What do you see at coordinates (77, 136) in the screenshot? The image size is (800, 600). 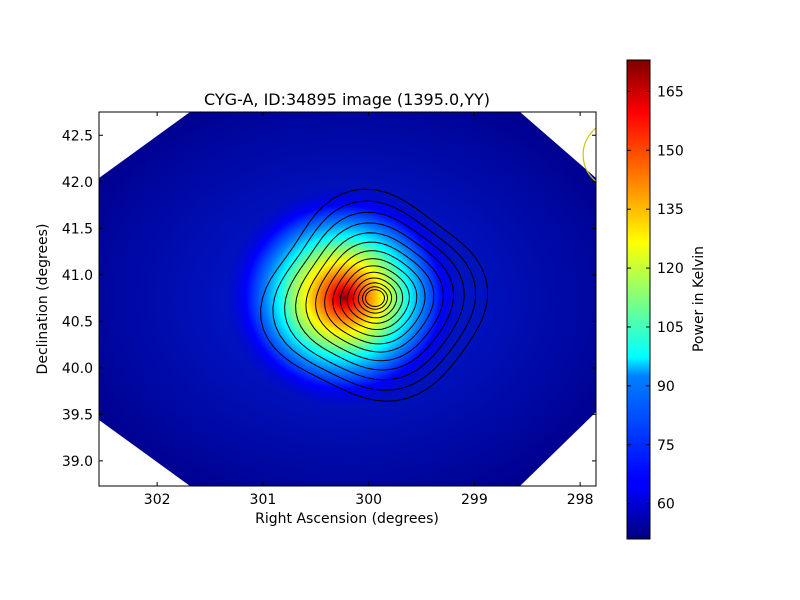 I see `y-tick-label: 42.5` at bounding box center [77, 136].